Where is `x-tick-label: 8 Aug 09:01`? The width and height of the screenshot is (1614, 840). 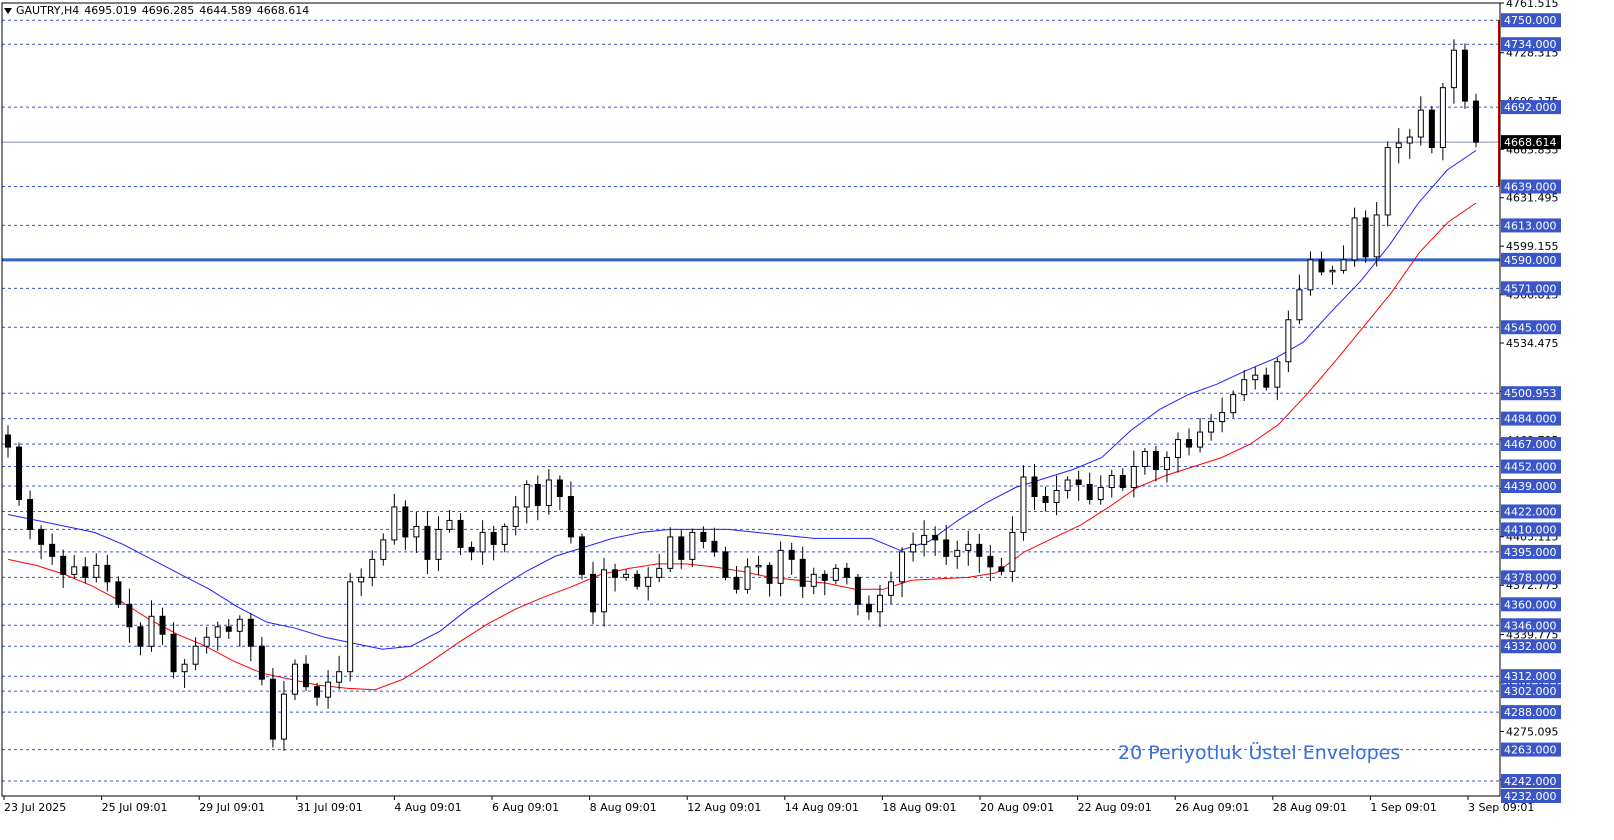 x-tick-label: 8 Aug 09:01 is located at coordinates (623, 807).